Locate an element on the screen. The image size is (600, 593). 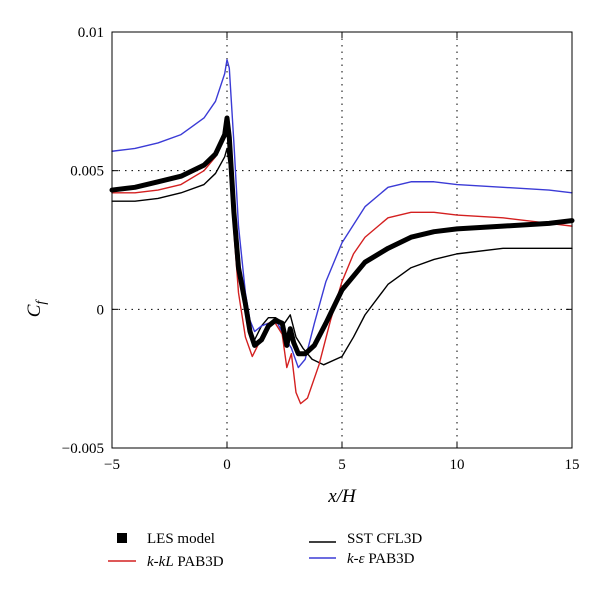
y-tick-label: 0.005 is located at coordinates (87, 172).